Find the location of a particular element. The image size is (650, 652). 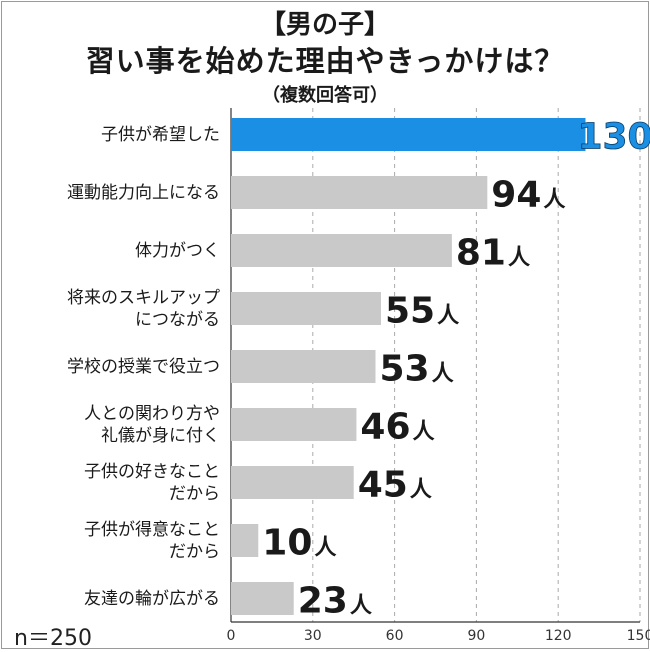

category-label: 学校の授業で役立つ is located at coordinates (112, 367).